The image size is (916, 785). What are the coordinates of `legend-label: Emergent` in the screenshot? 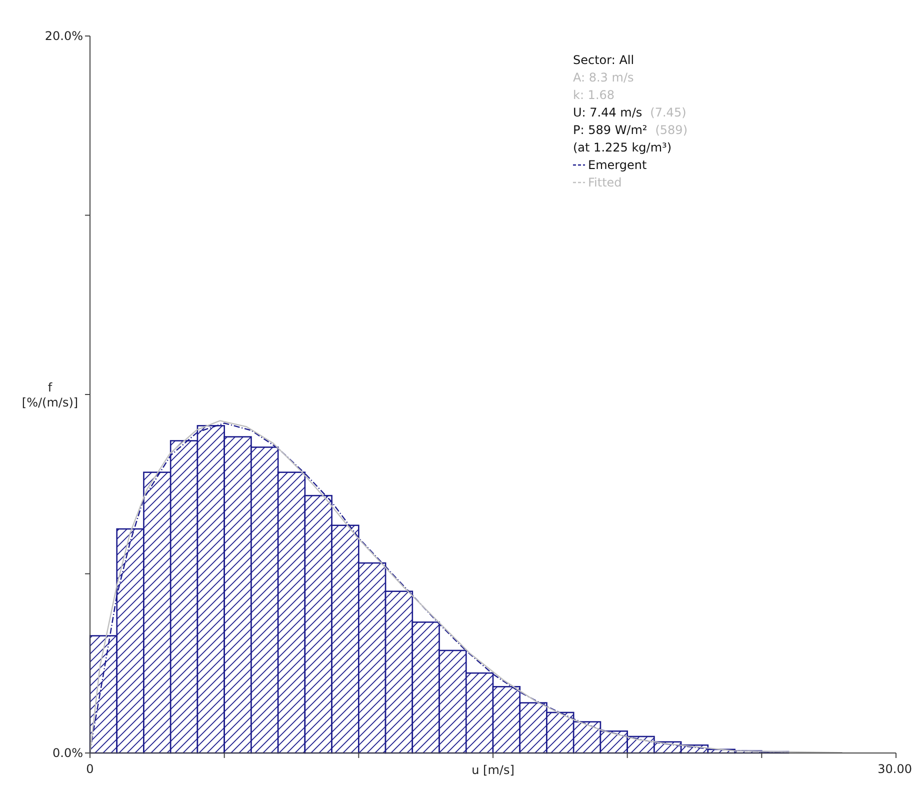 It's located at (617, 165).